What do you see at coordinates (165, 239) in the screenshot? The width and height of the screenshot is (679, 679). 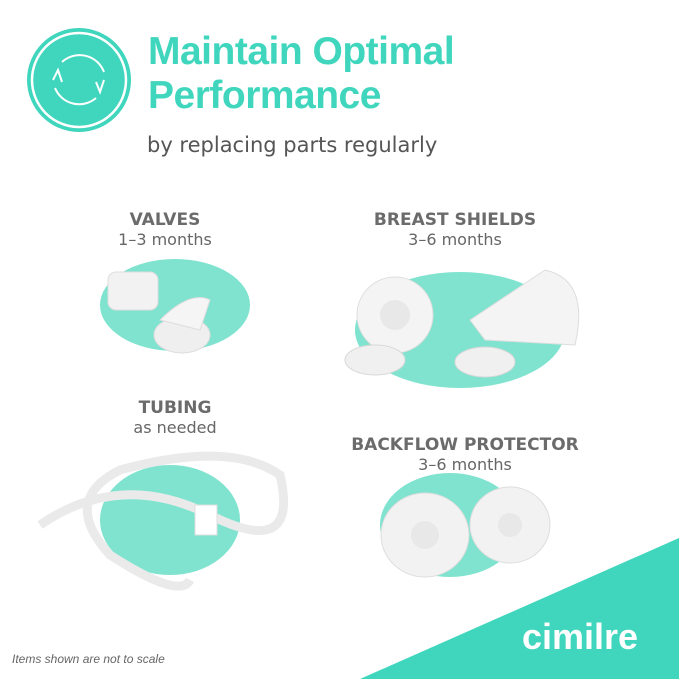 I see `part-interval: 1–3 months` at bounding box center [165, 239].